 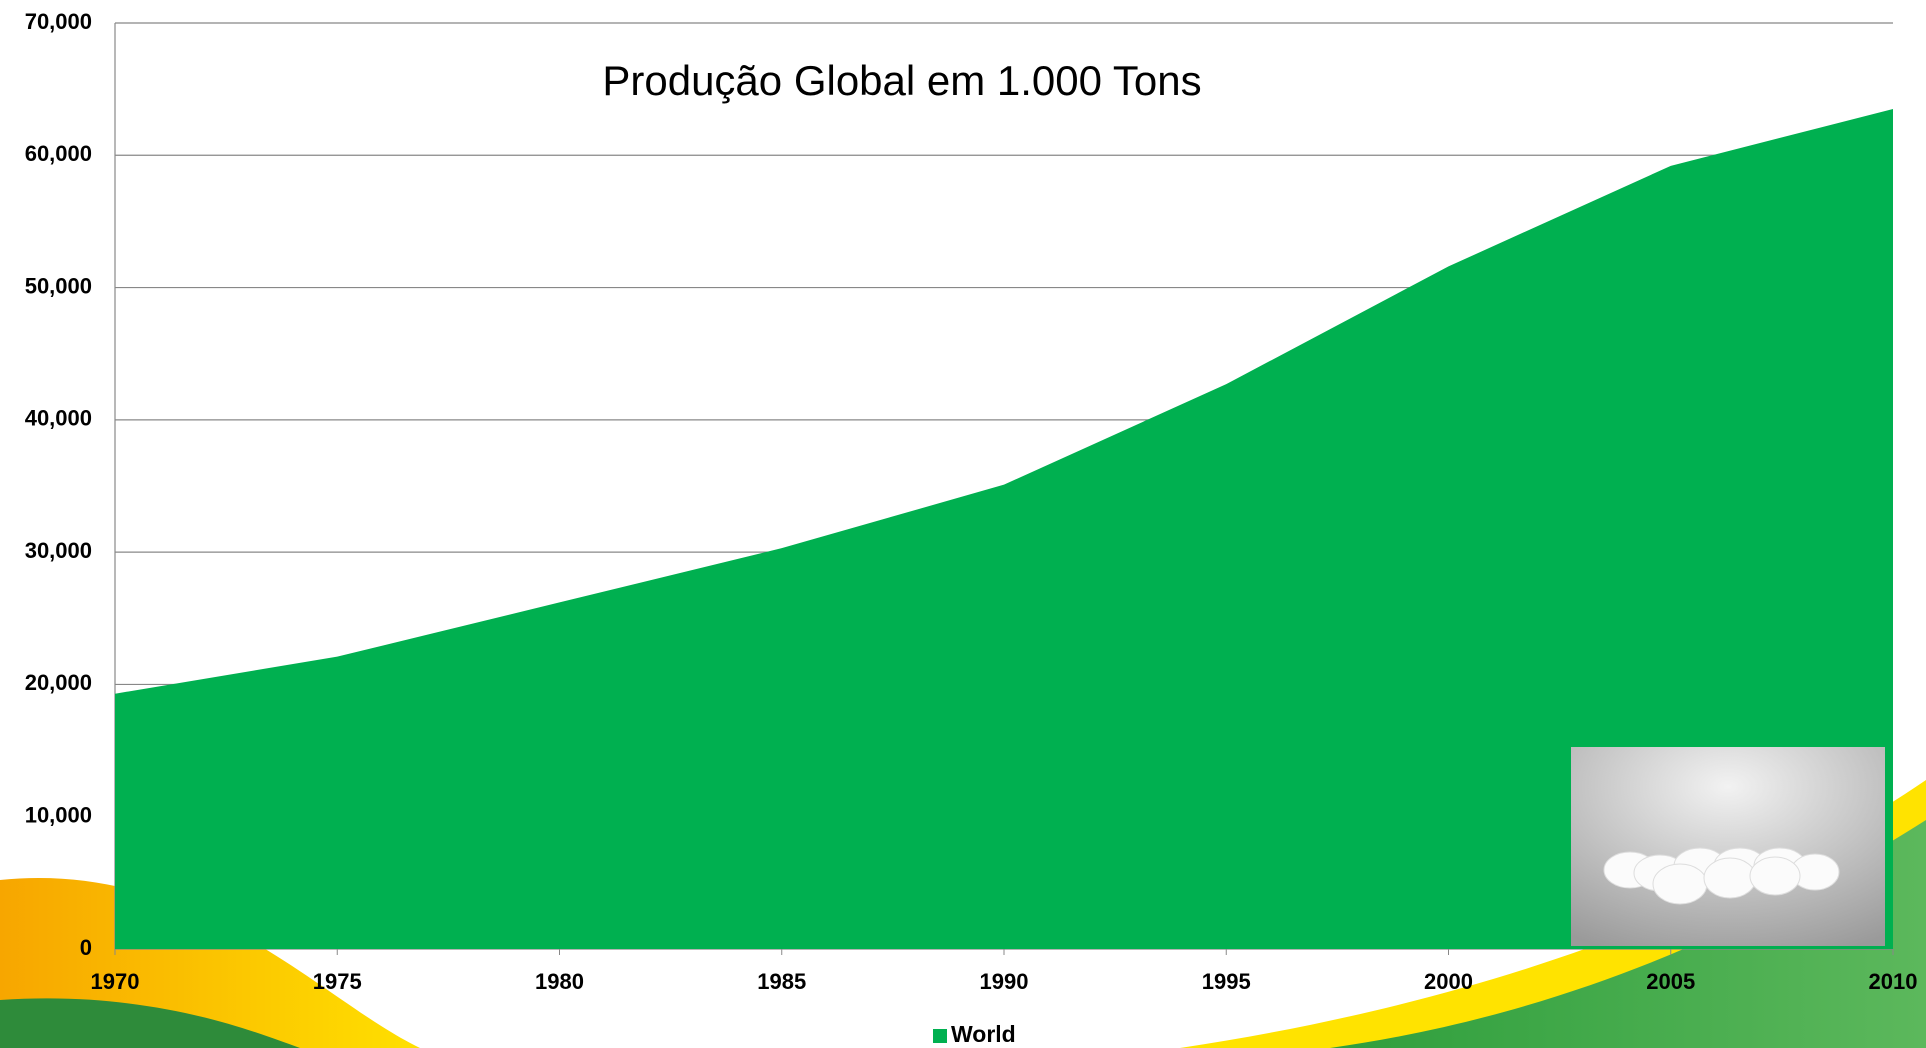 What do you see at coordinates (1448, 981) in the screenshot?
I see `x-tick-label: 2000` at bounding box center [1448, 981].